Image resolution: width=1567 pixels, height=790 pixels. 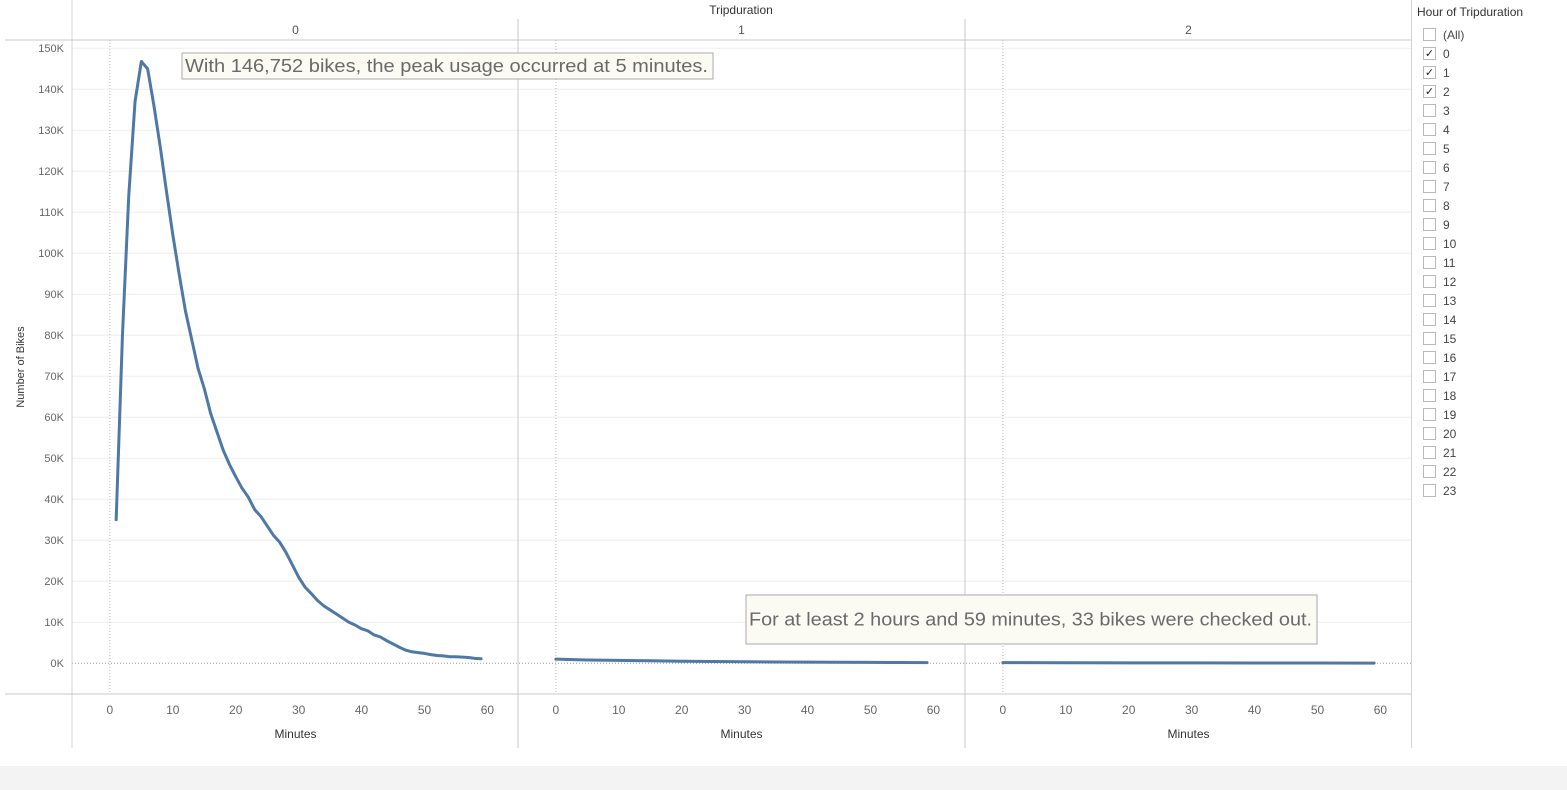 What do you see at coordinates (1450, 395) in the screenshot?
I see `filter-option-label: 18` at bounding box center [1450, 395].